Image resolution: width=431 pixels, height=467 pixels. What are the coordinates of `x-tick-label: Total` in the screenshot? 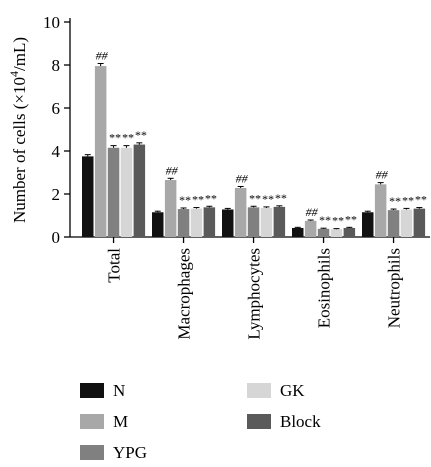 It's located at (114, 265).